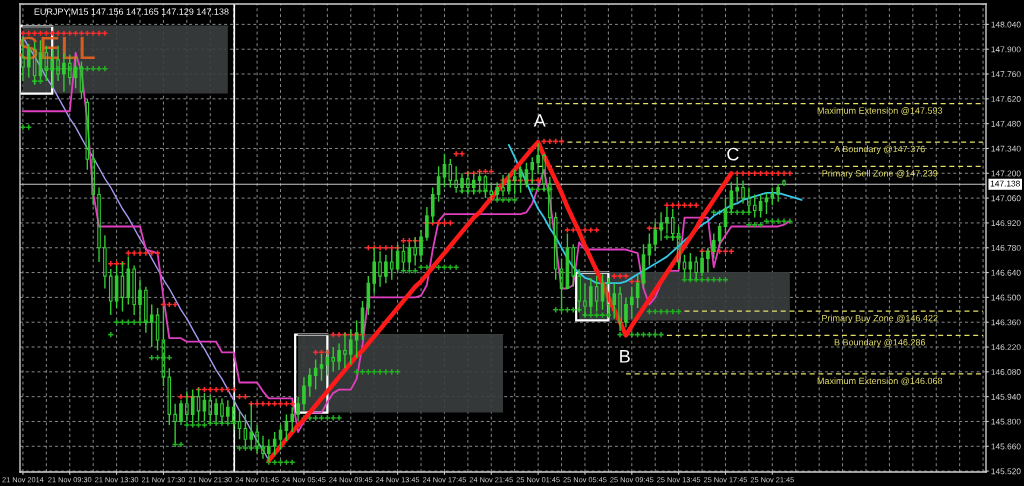 Image resolution: width=1024 pixels, height=486 pixels. What do you see at coordinates (131, 12) in the screenshot?
I see `chart-title: EURJPY,M15 147.156 147.165 147.129 147.138` at bounding box center [131, 12].